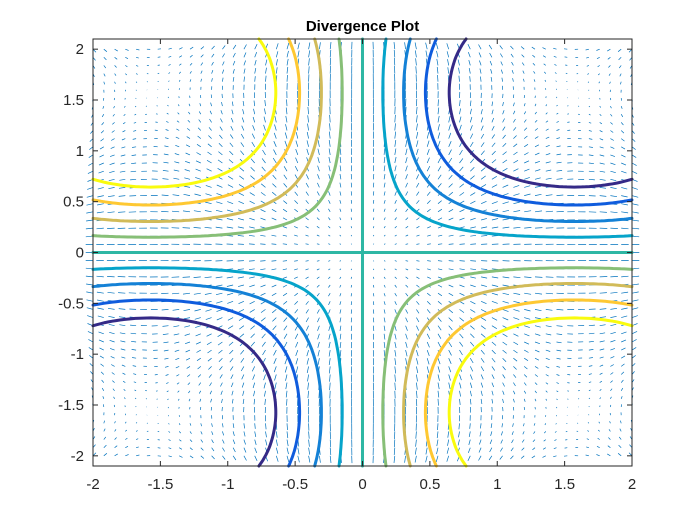 Image resolution: width=700 pixels, height=525 pixels. Describe the element at coordinates (362, 26) in the screenshot. I see `chart-title: Divergence Plot` at that location.